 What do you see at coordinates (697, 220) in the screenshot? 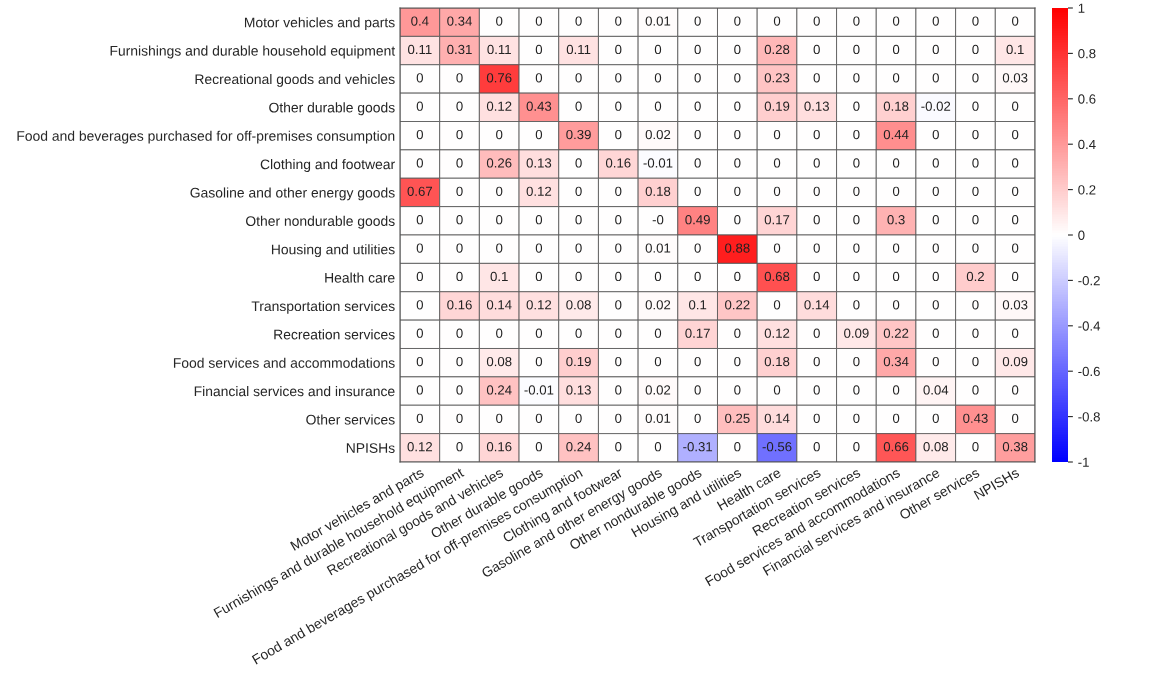
I see `data-label: 0.49` at bounding box center [697, 220].